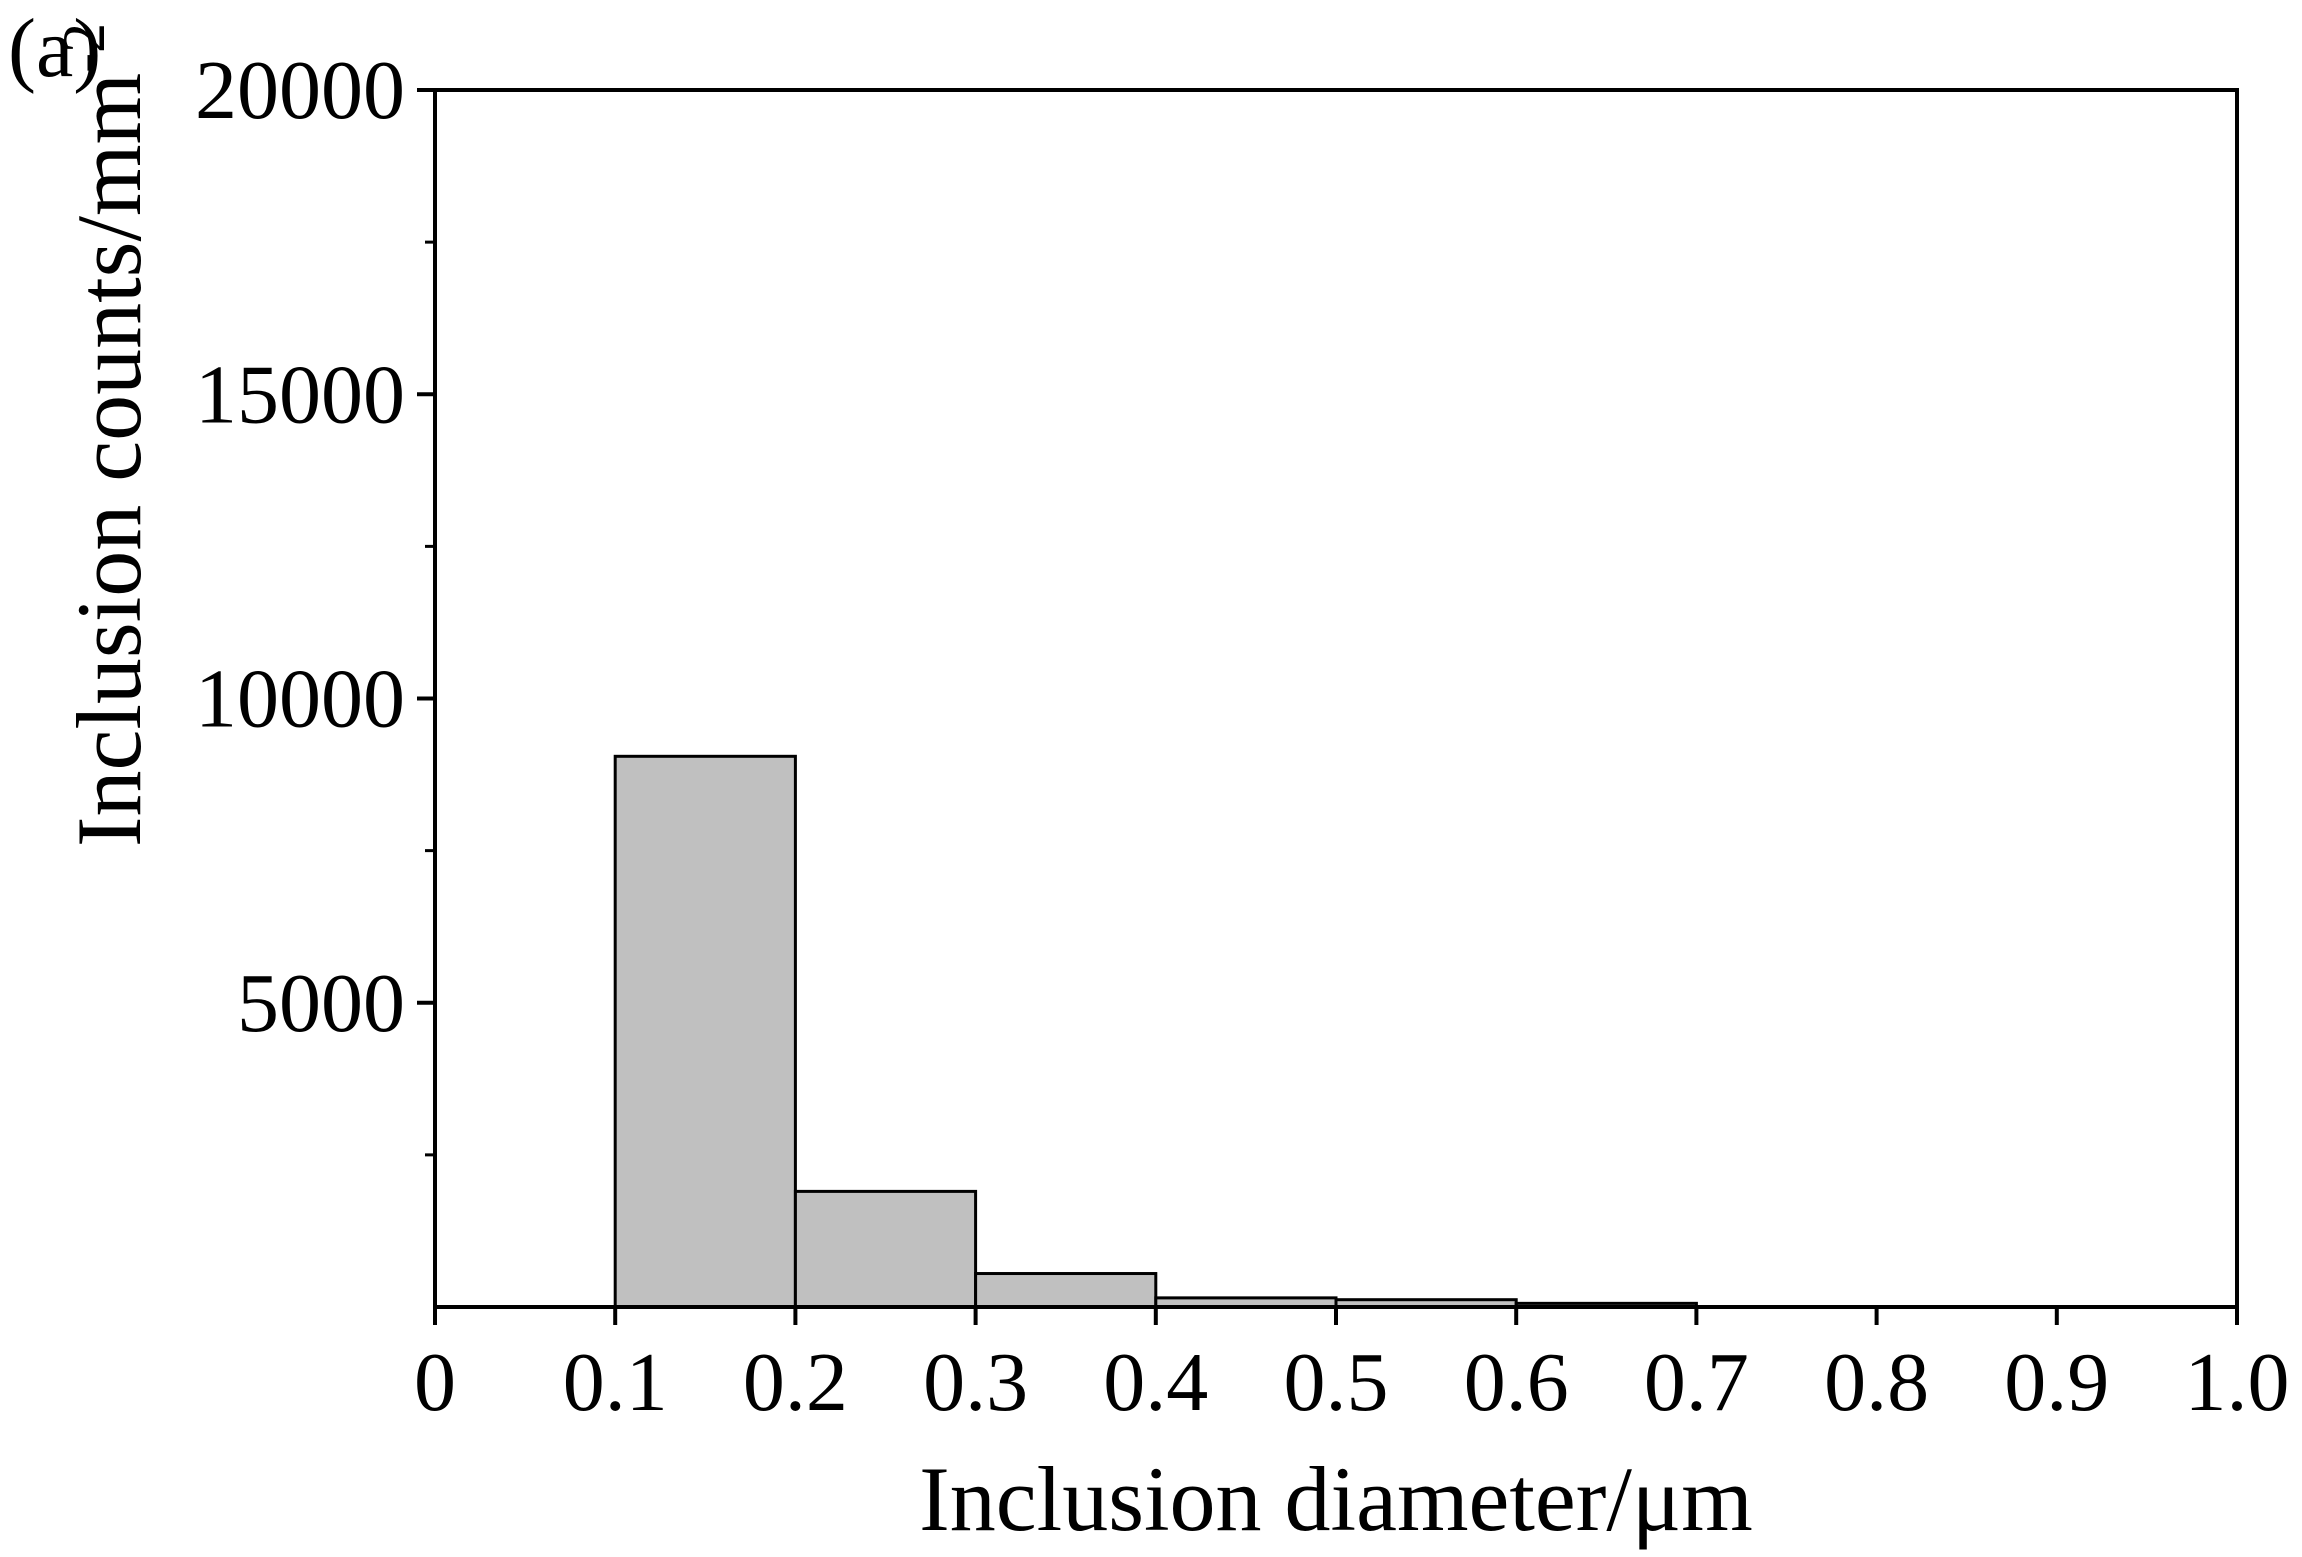  I want to click on x-tick-label-7: 0.7, so click(1696, 1382).